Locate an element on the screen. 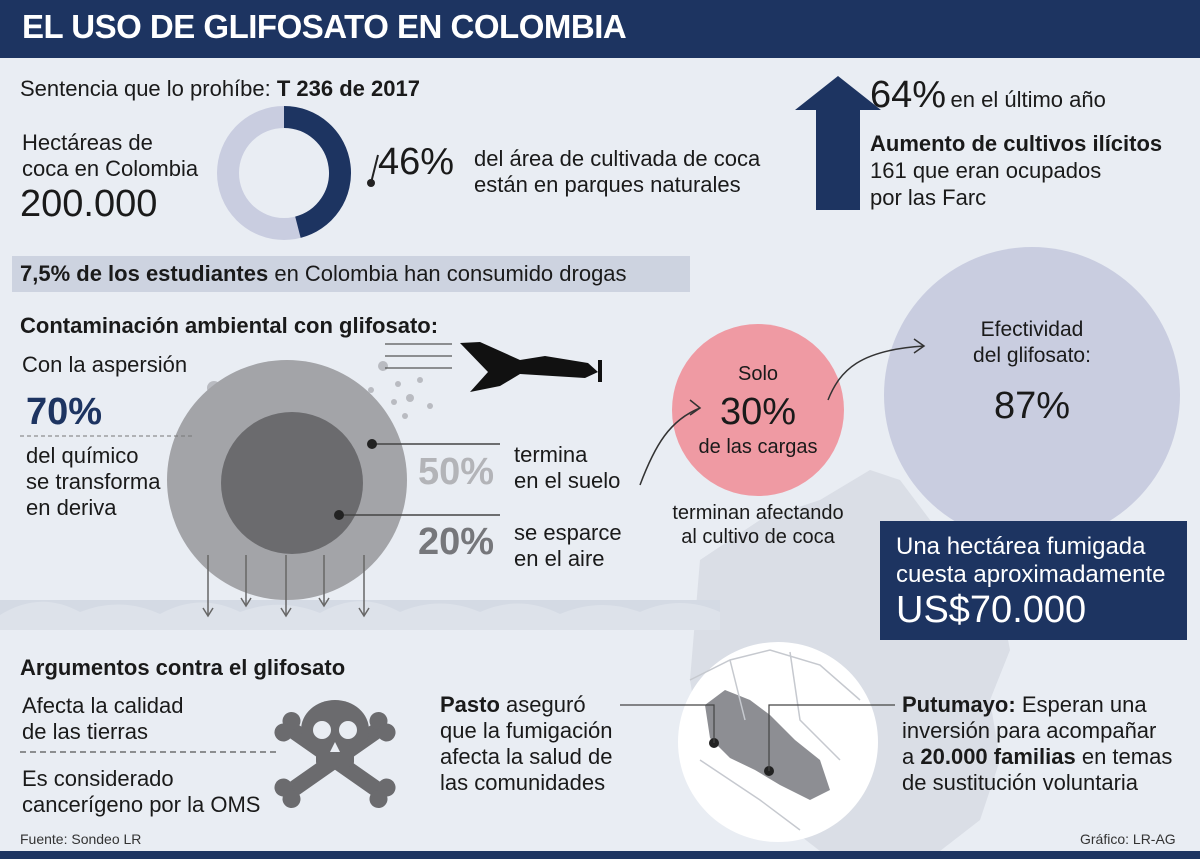 The width and height of the screenshot is (1200, 859). cost-box is located at coordinates (1033, 580).